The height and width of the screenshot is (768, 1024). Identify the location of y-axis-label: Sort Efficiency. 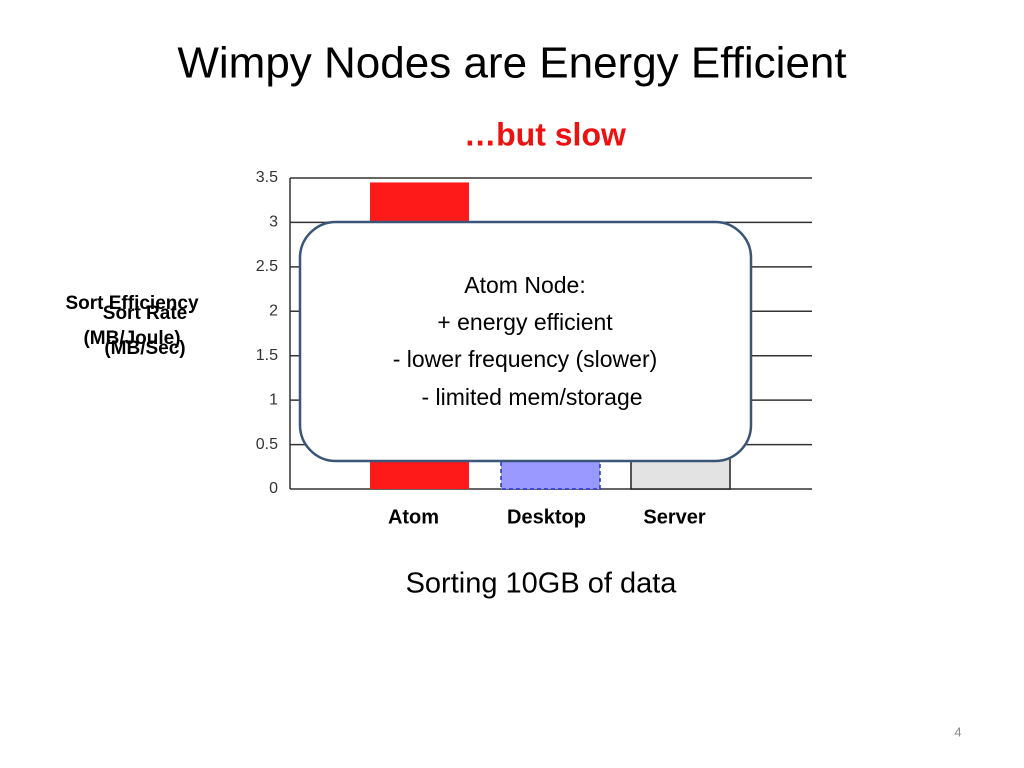
(131, 303).